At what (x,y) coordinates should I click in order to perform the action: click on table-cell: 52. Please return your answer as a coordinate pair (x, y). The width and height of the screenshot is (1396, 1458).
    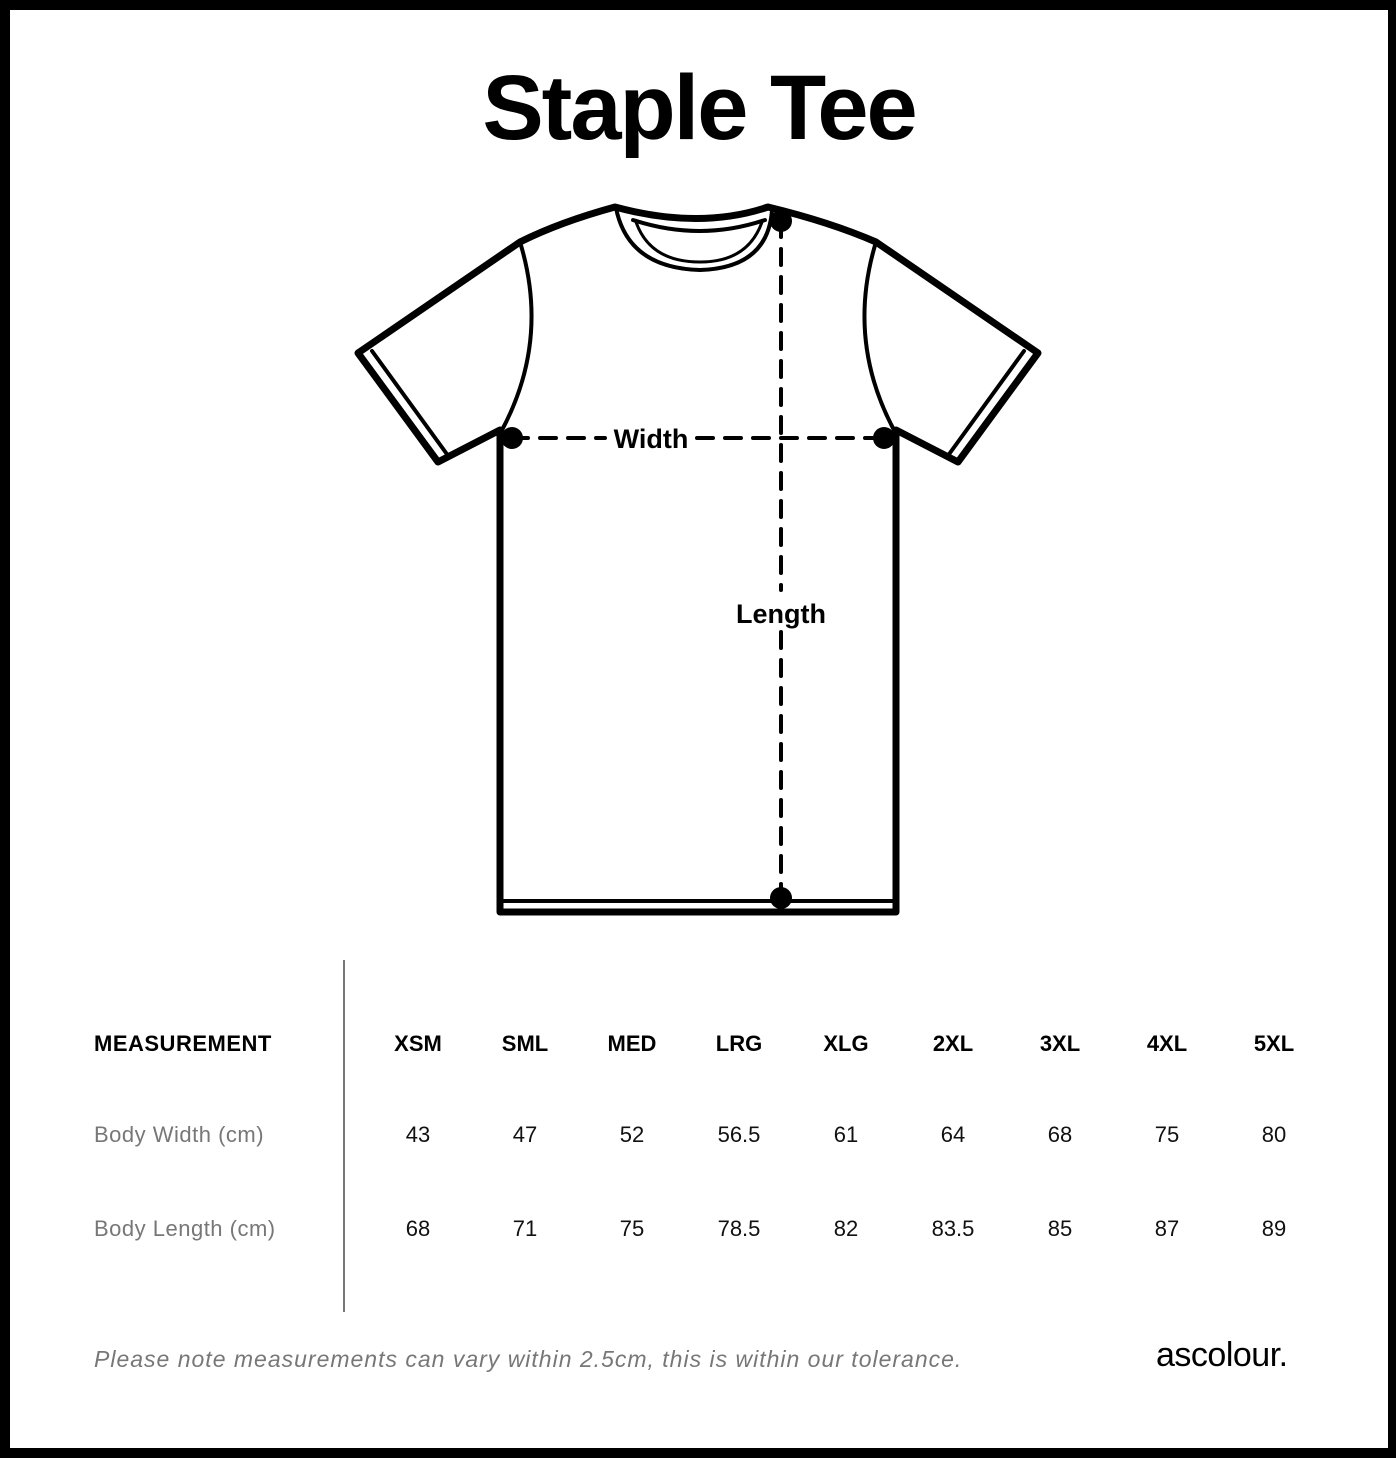
    Looking at the image, I should click on (632, 1134).